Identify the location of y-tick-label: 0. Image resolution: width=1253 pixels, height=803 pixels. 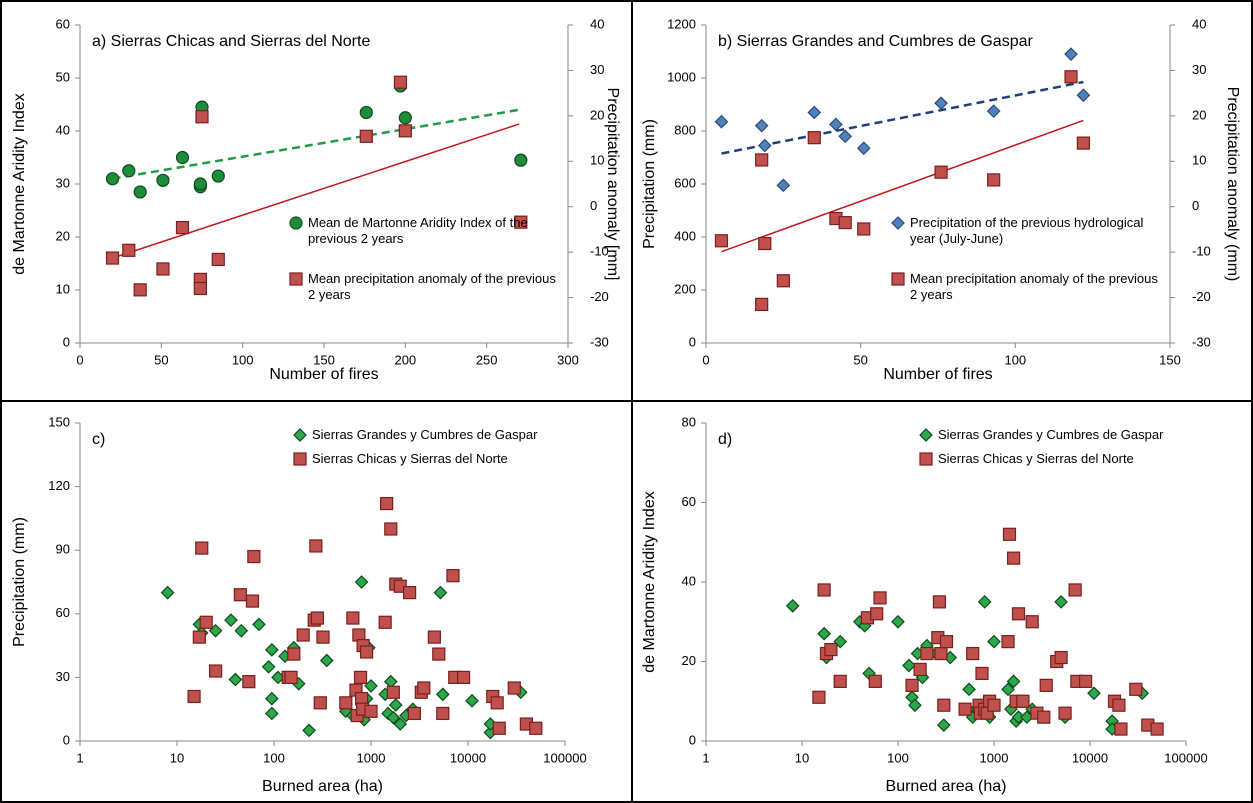
(66, 739).